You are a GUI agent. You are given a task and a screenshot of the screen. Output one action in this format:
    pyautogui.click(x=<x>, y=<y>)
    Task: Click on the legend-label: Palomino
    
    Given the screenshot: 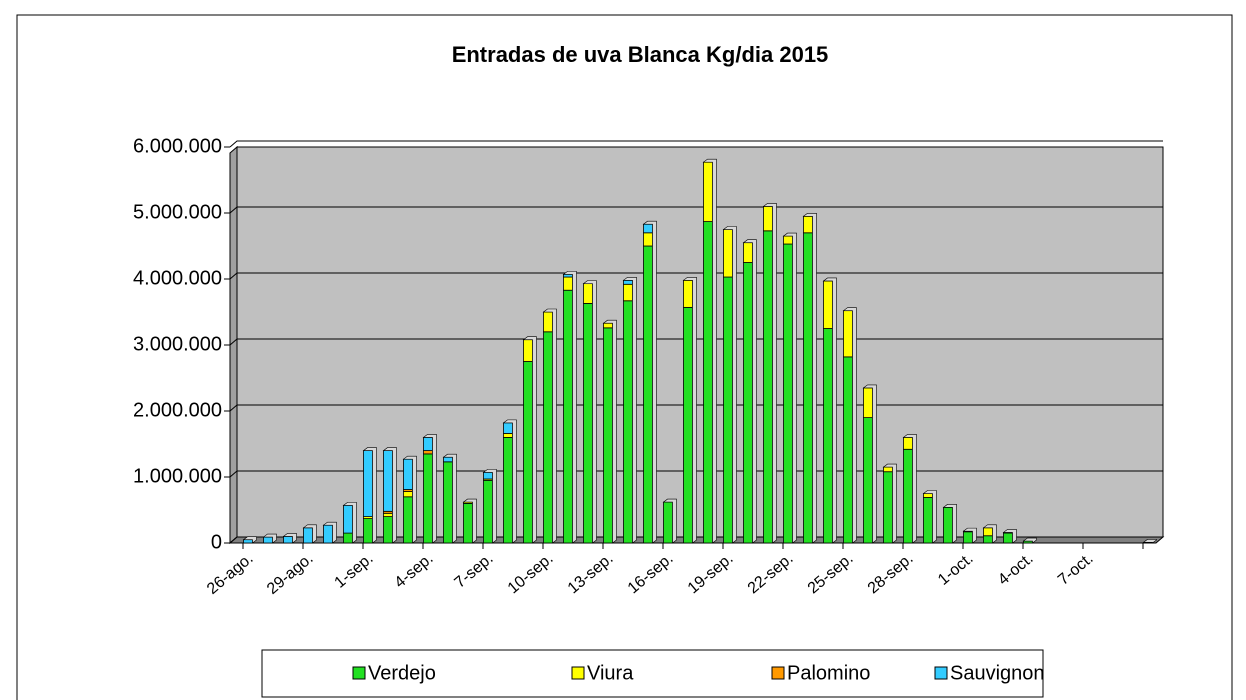 What is the action you would take?
    pyautogui.click(x=828, y=673)
    